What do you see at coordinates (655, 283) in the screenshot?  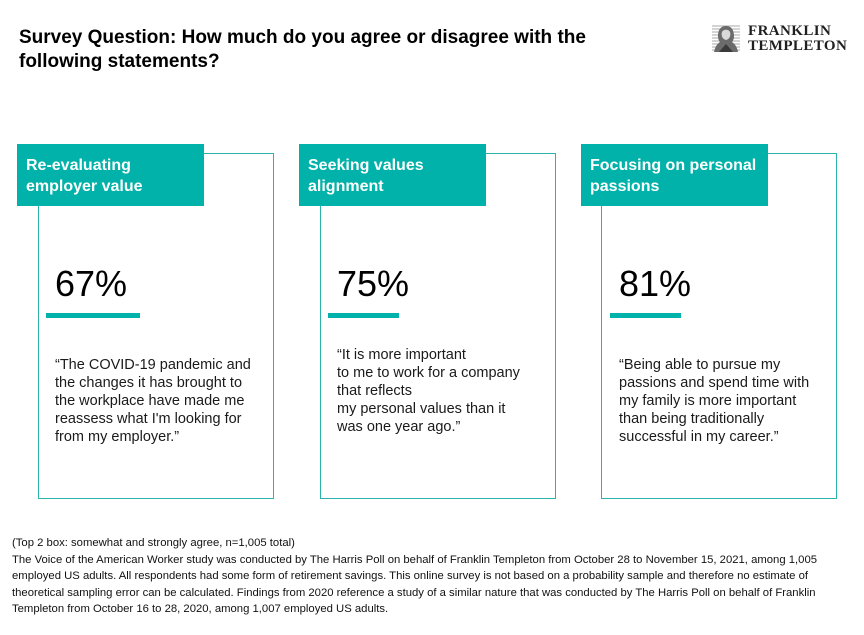 I see `percent-personal-passions: 81%` at bounding box center [655, 283].